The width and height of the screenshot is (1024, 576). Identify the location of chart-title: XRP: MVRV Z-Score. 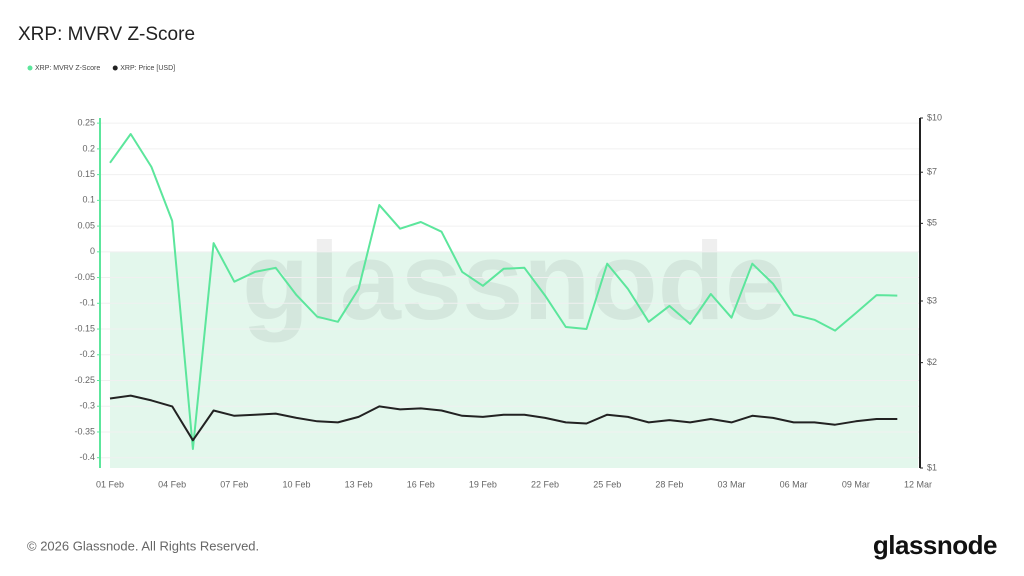
(106, 34).